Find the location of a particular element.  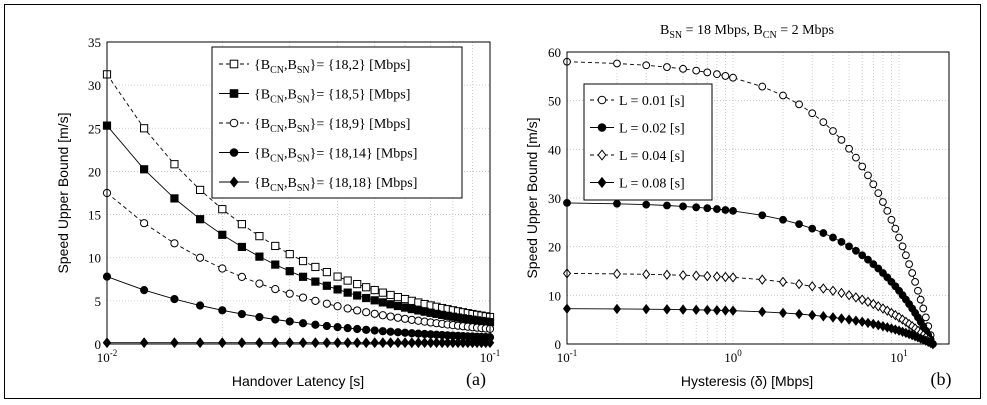

chart-a-ytick-label: 5 is located at coordinates (98, 301).